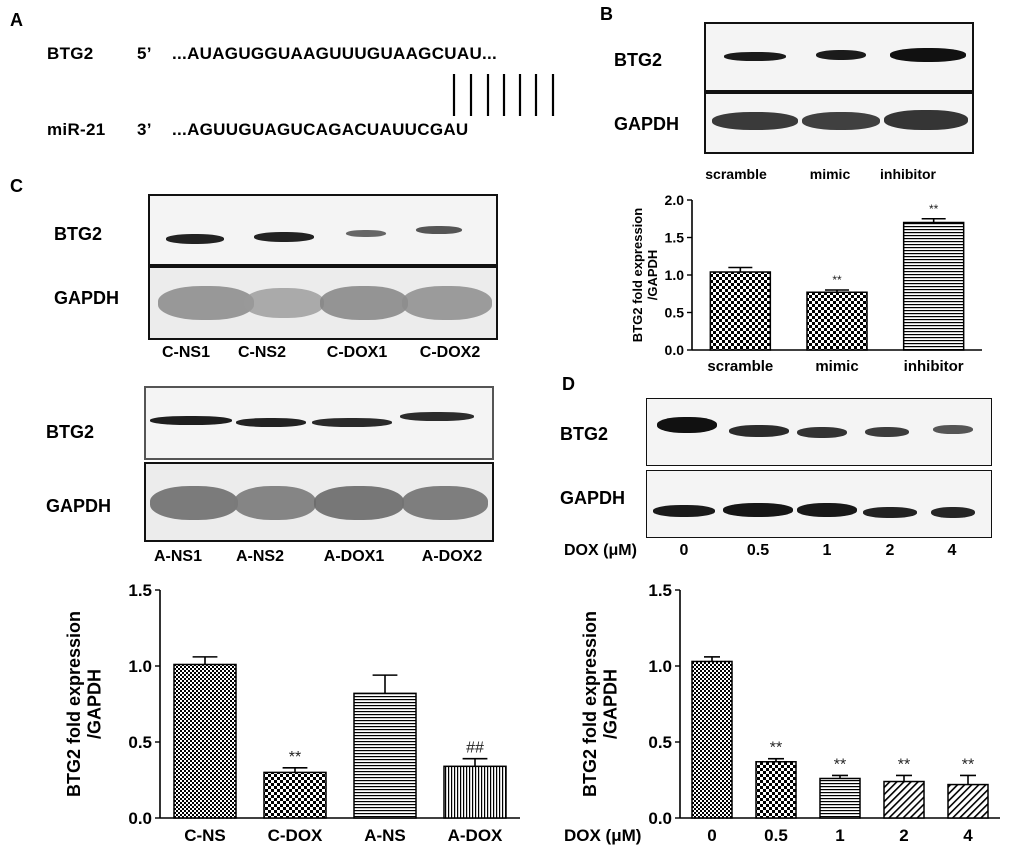 This screenshot has height=867, width=1024. What do you see at coordinates (76, 129) in the screenshot?
I see `mir21-seq-label: miR-21` at bounding box center [76, 129].